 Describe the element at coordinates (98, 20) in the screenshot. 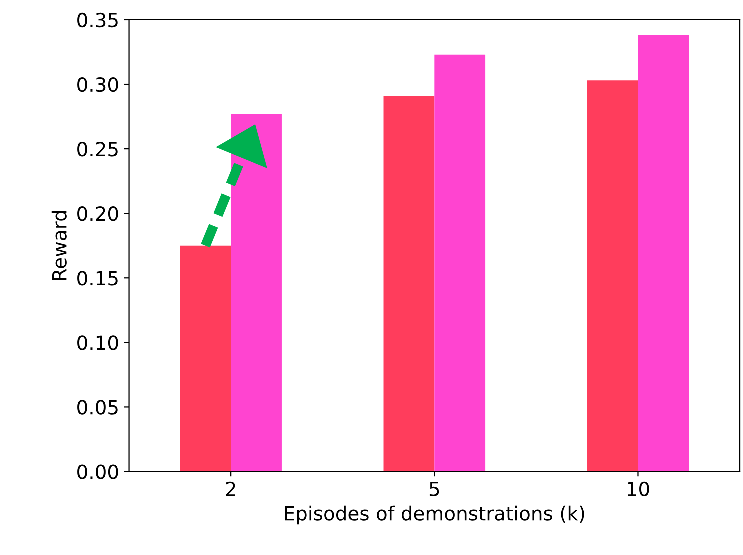

I see `y-tick-label: 0.35` at that location.